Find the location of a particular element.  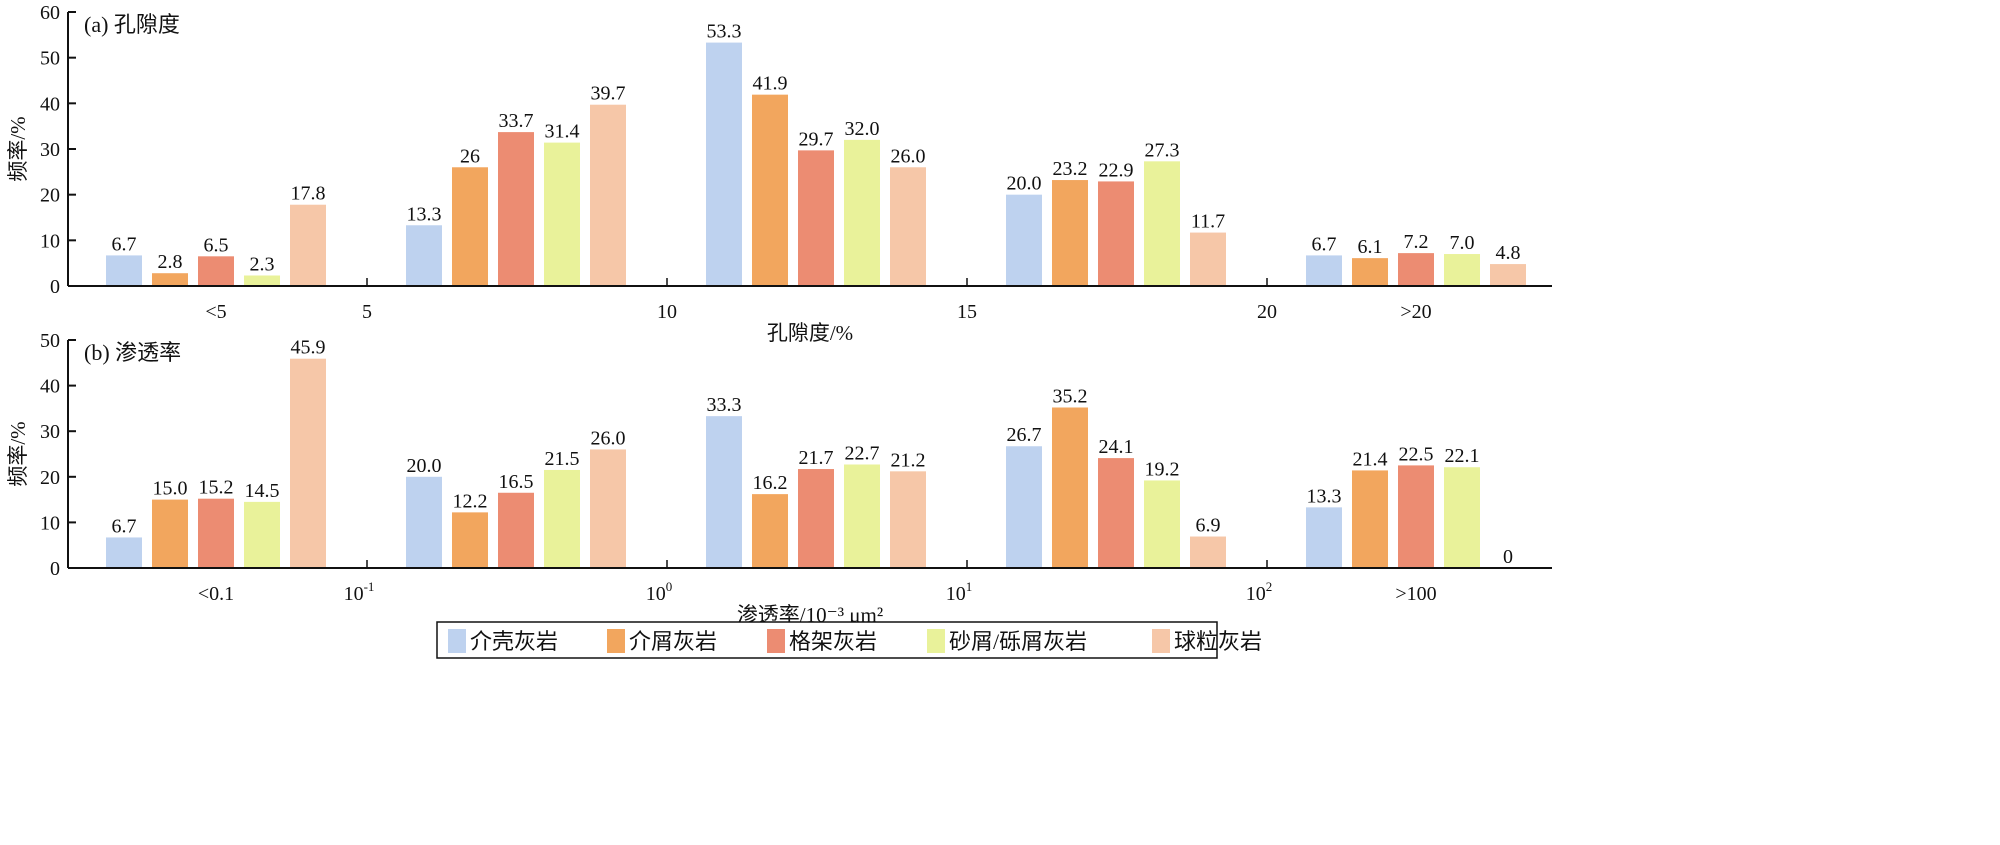

legend-label: 球粒灰岩 is located at coordinates (1218, 641).